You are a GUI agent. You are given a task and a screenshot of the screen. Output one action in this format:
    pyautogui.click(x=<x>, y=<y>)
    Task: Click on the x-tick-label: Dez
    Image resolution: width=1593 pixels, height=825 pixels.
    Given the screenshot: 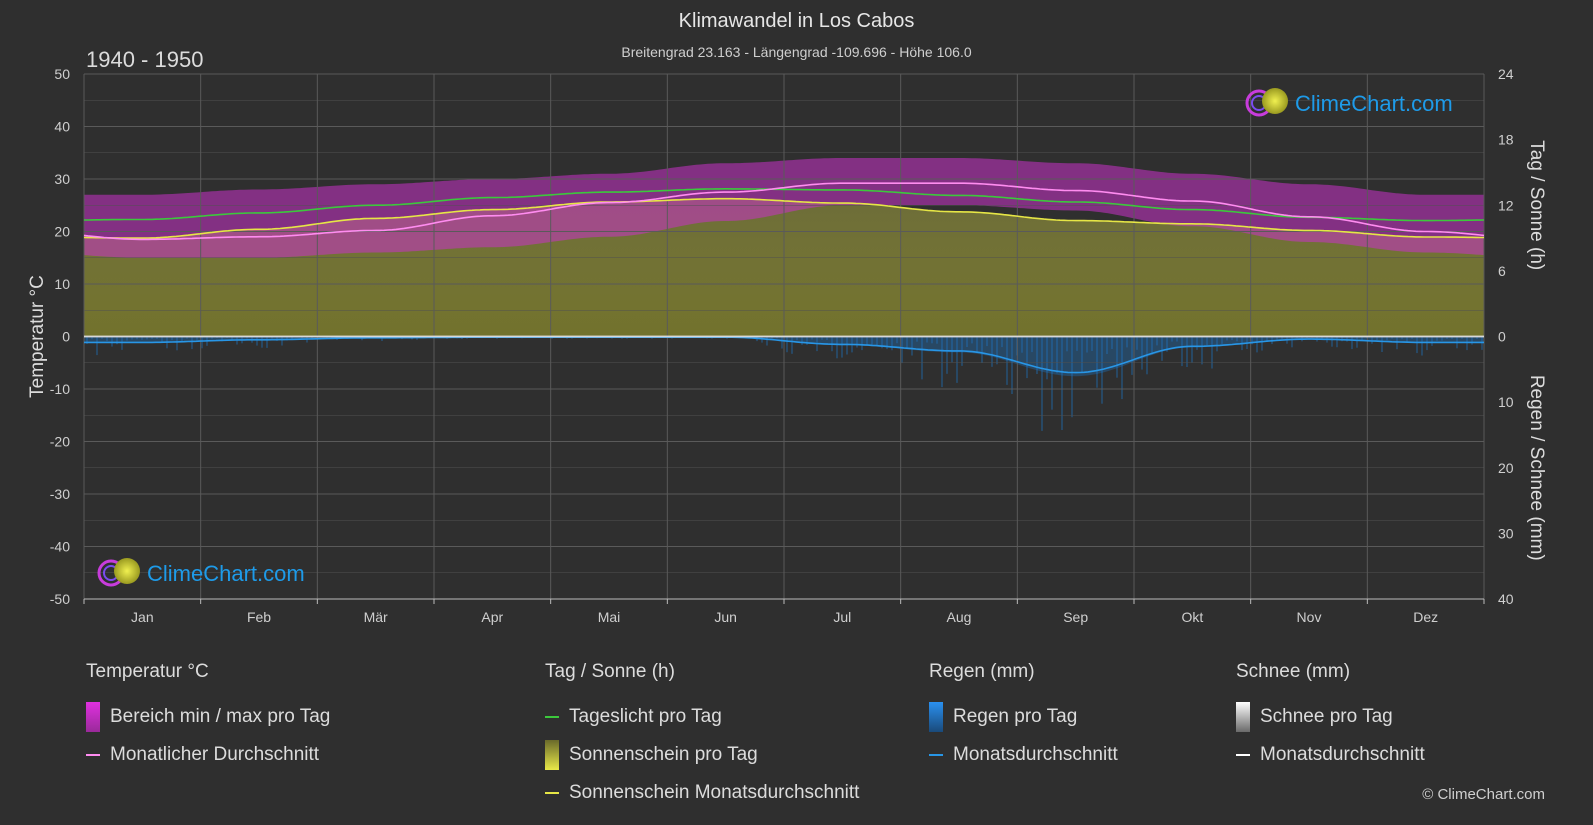 What is the action you would take?
    pyautogui.click(x=1425, y=617)
    